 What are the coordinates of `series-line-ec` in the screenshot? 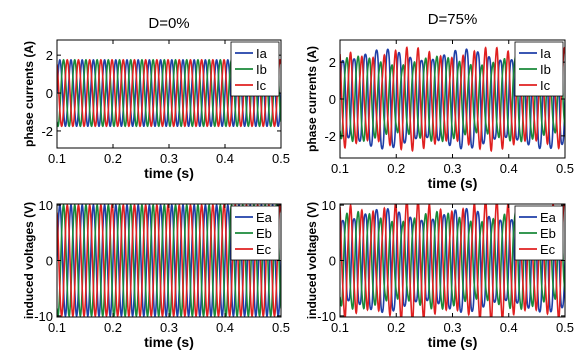 It's located at (169, 260).